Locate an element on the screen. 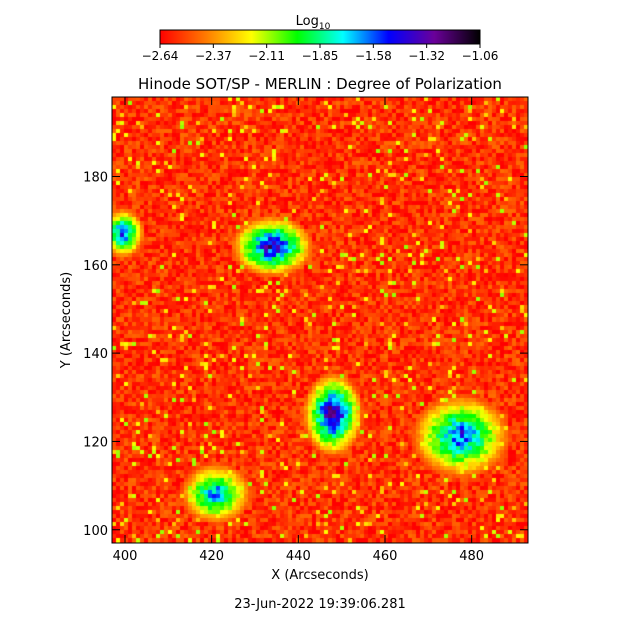 The height and width of the screenshot is (640, 640). y-tick-label: 160 is located at coordinates (95, 266).